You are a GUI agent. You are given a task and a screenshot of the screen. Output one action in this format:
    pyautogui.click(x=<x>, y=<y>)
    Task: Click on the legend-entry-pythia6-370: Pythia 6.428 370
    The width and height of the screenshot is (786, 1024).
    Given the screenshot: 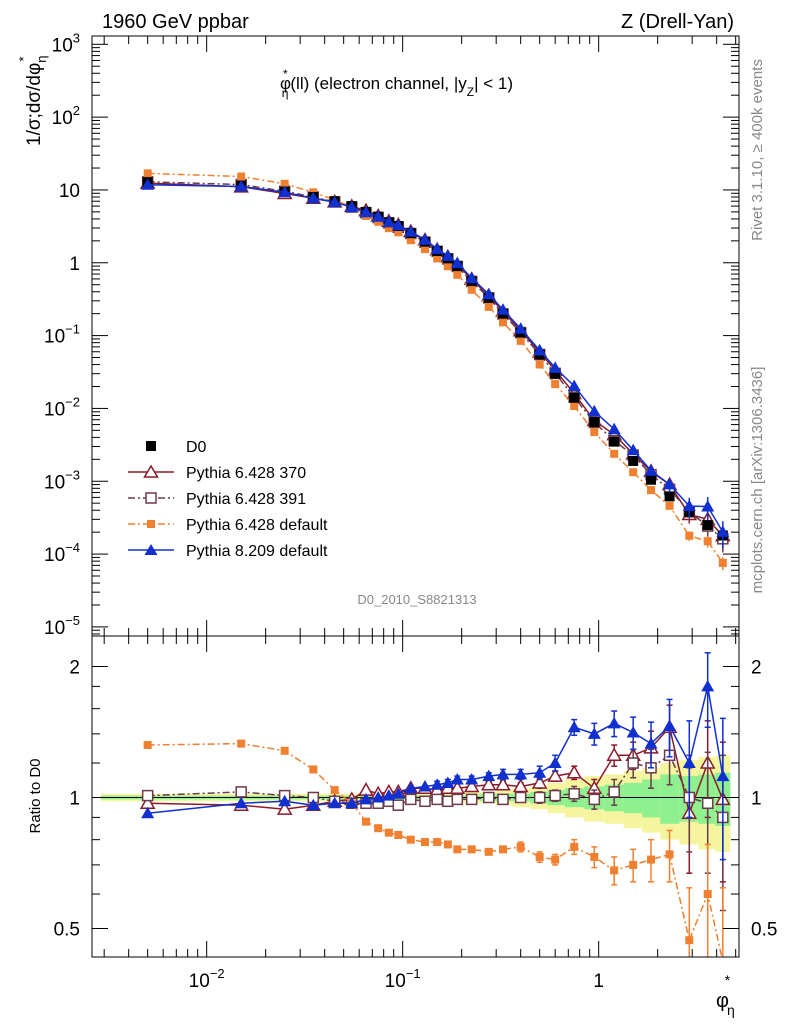 What is the action you would take?
    pyautogui.click(x=217, y=473)
    